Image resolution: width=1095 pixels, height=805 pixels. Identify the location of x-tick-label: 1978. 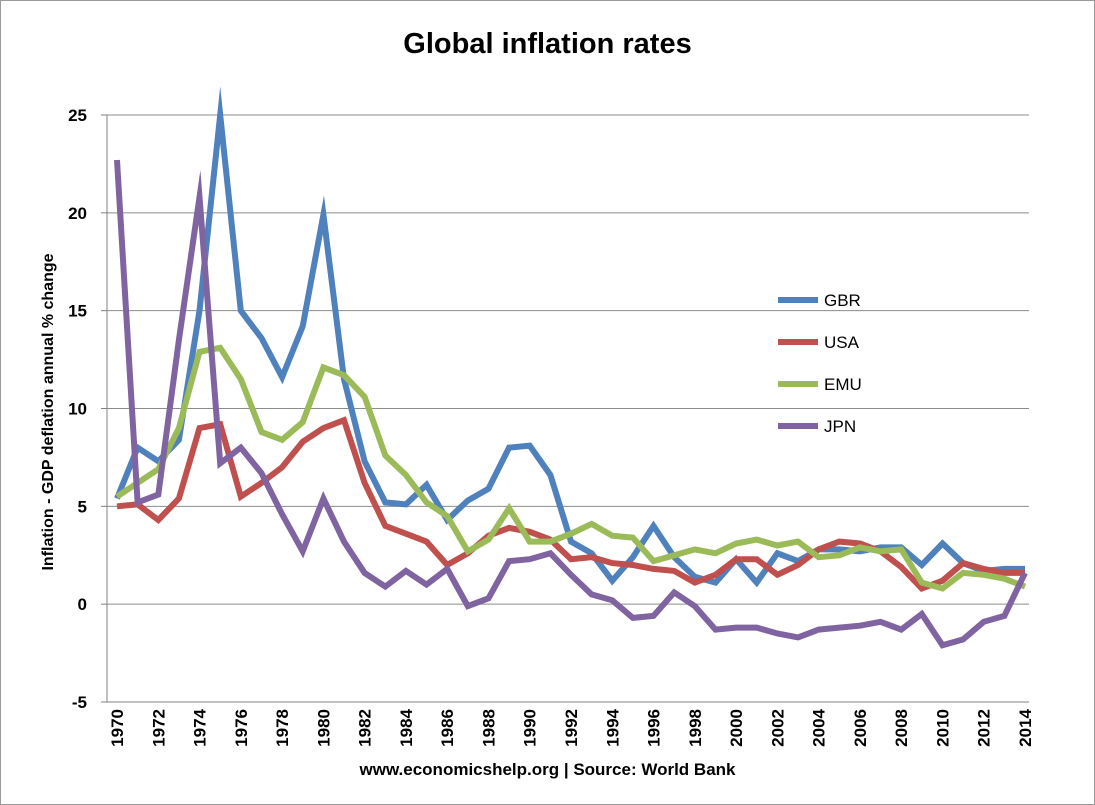
(282, 728).